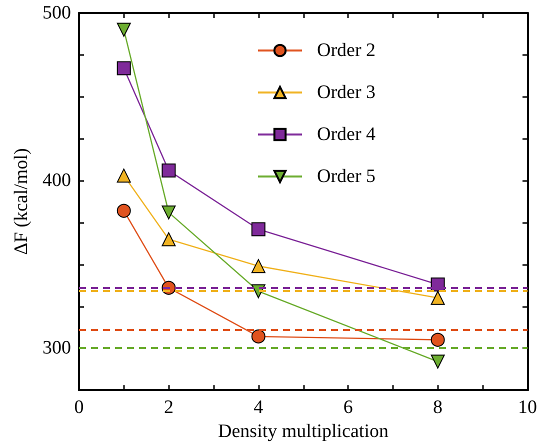 The image size is (540, 446). What do you see at coordinates (346, 134) in the screenshot?
I see `legend-label: Order 4` at bounding box center [346, 134].